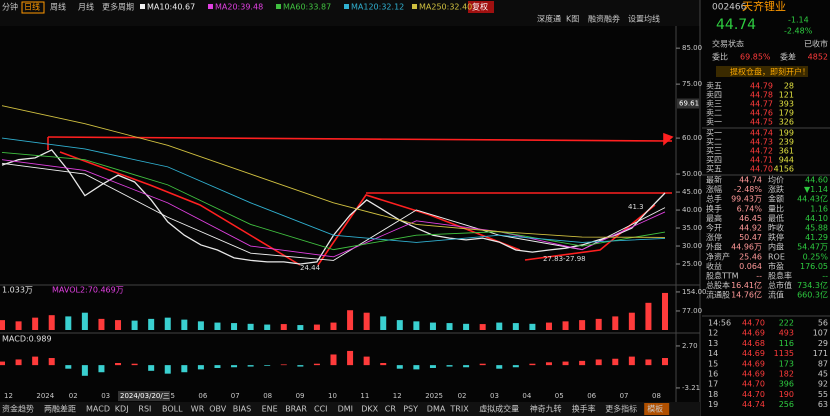 Image resolution: width=830 pixels, height=416 pixels. What do you see at coordinates (170, 396) in the screenshot?
I see `x-tick-label: 05` at bounding box center [170, 396].